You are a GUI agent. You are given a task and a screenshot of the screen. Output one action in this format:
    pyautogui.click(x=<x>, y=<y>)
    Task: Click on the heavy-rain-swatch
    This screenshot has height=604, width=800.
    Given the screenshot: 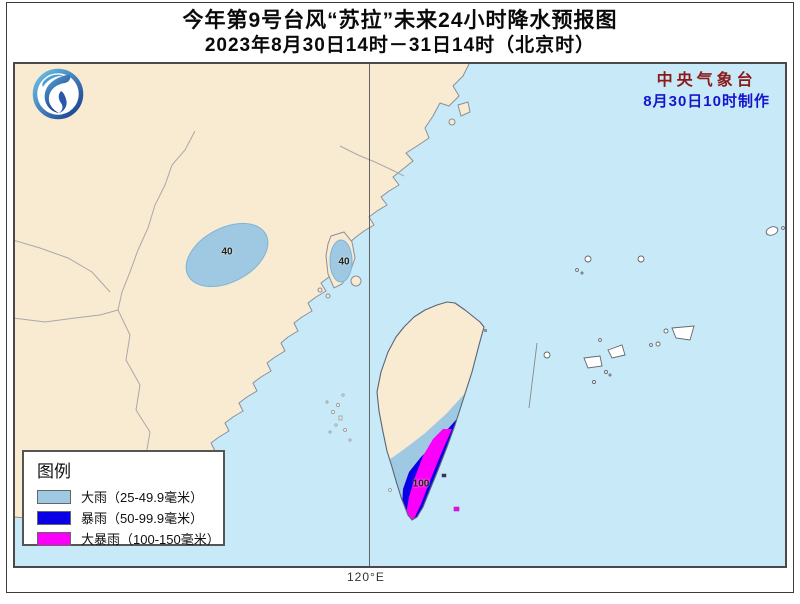 What is the action you would take?
    pyautogui.click(x=54, y=496)
    